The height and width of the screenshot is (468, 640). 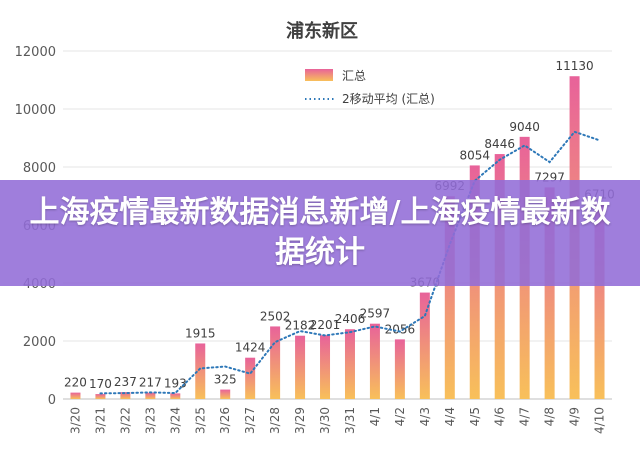 I want to click on data-label: 1424, so click(x=250, y=348).